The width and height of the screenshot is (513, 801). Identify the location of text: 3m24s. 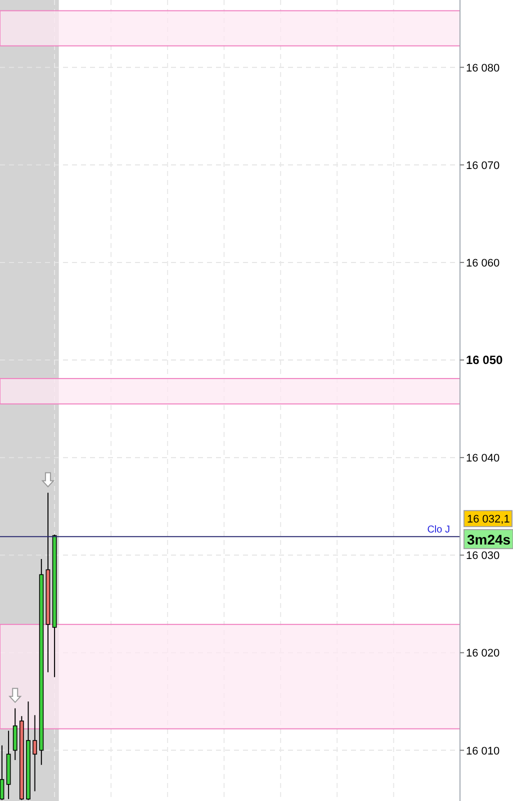
(489, 540).